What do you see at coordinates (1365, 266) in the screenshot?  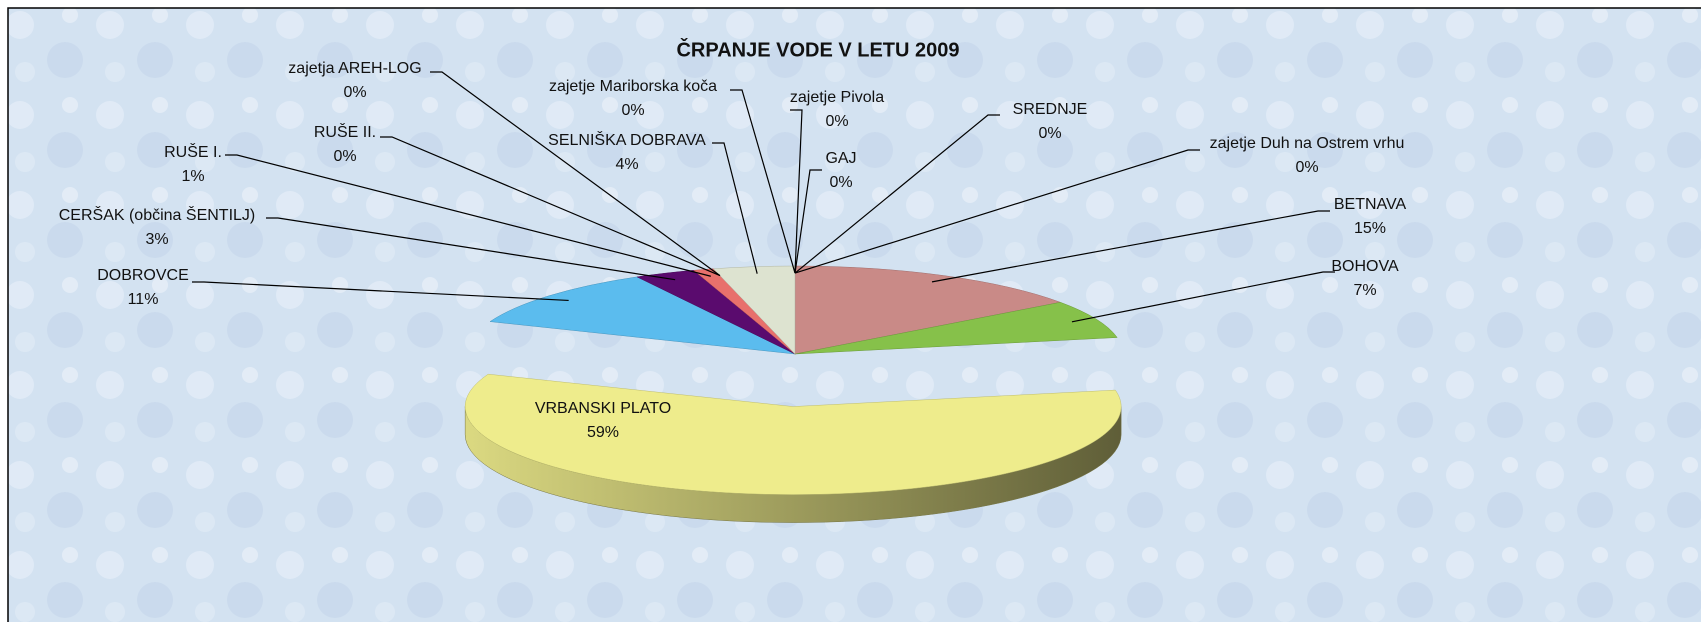 I see `category-label: BOHOVA` at bounding box center [1365, 266].